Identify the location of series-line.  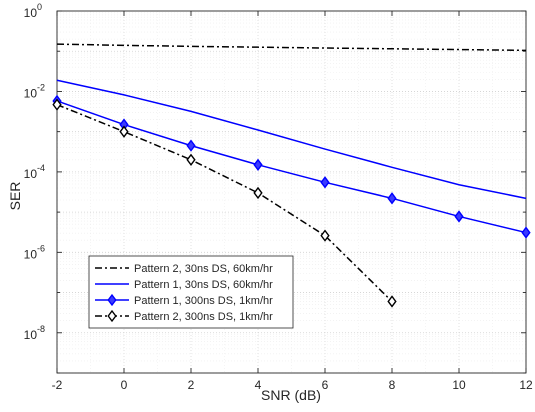
(291, 47).